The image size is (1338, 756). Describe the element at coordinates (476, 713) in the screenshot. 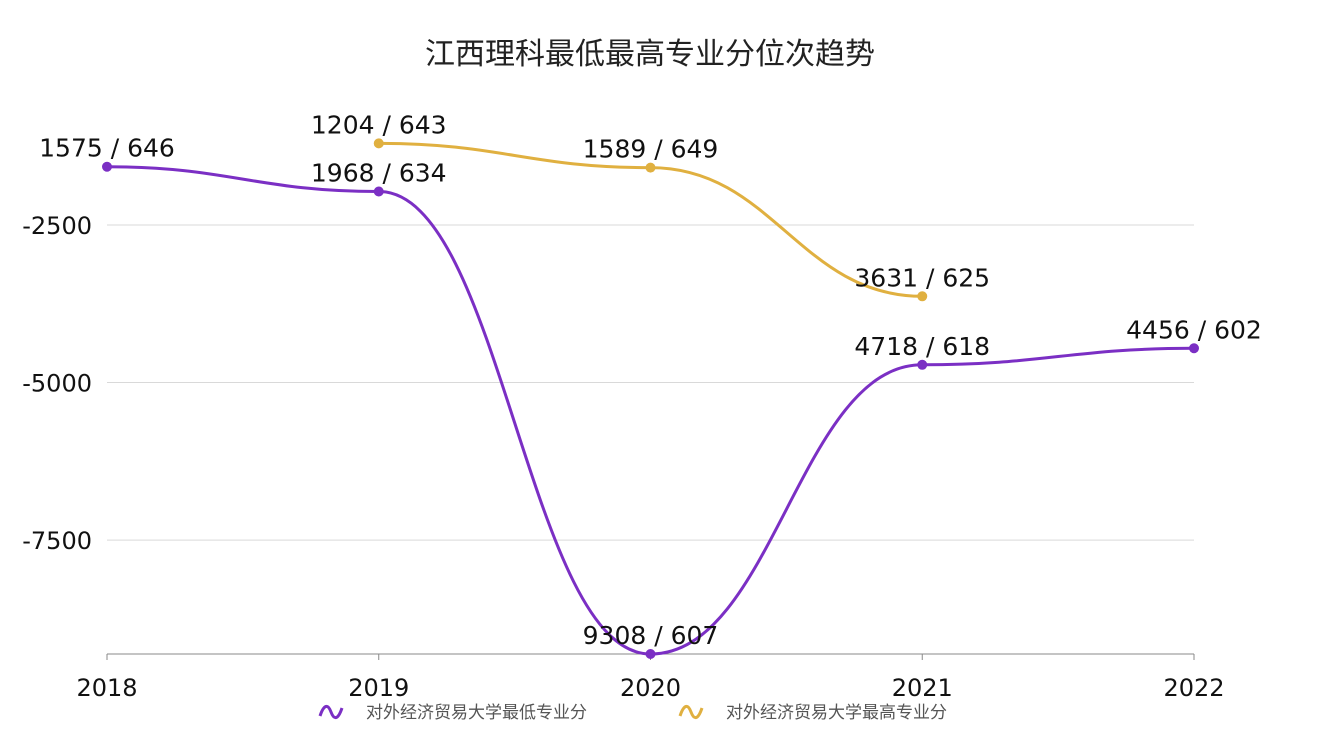

I see `legend-label: 对外经济贸易大学最低专业分` at that location.